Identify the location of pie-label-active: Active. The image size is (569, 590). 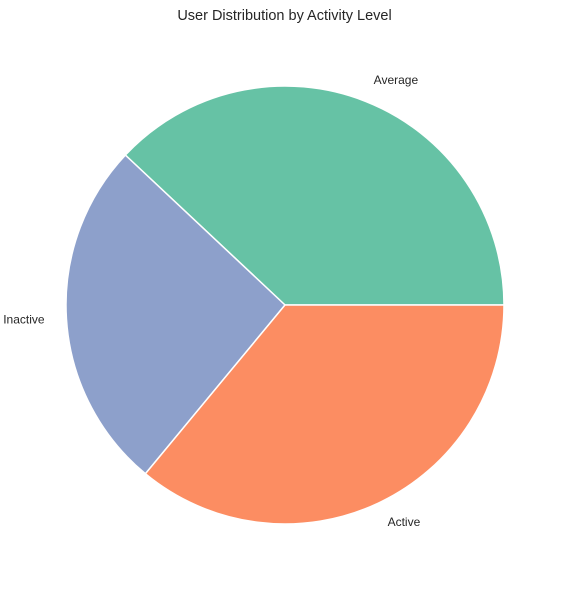
(404, 522).